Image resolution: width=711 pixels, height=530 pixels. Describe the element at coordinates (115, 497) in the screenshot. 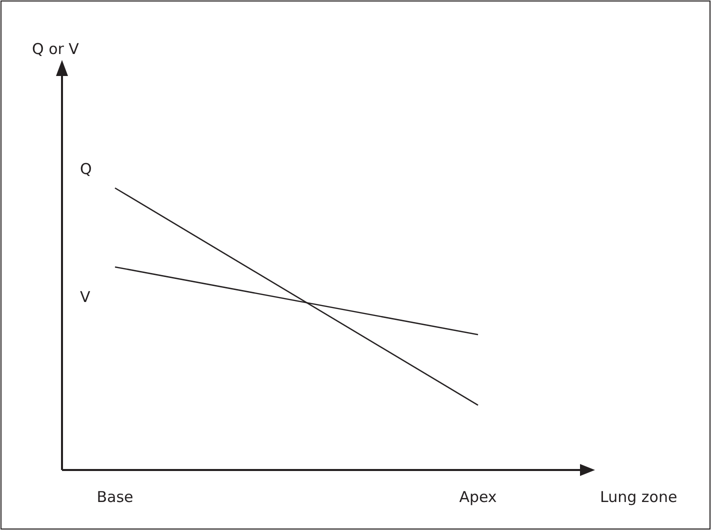

I see `x-tick-label: Base` at that location.